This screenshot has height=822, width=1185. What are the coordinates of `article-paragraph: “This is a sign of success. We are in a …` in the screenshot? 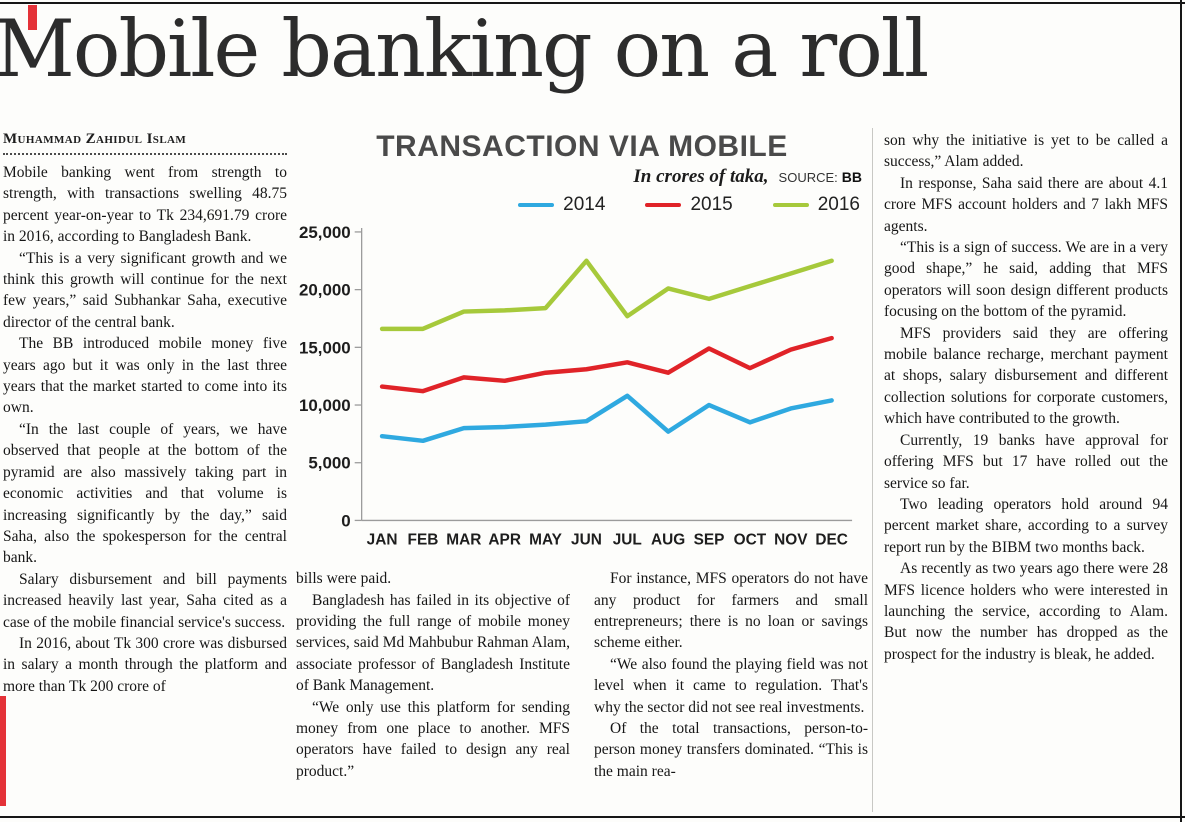 It's located at (1026, 280).